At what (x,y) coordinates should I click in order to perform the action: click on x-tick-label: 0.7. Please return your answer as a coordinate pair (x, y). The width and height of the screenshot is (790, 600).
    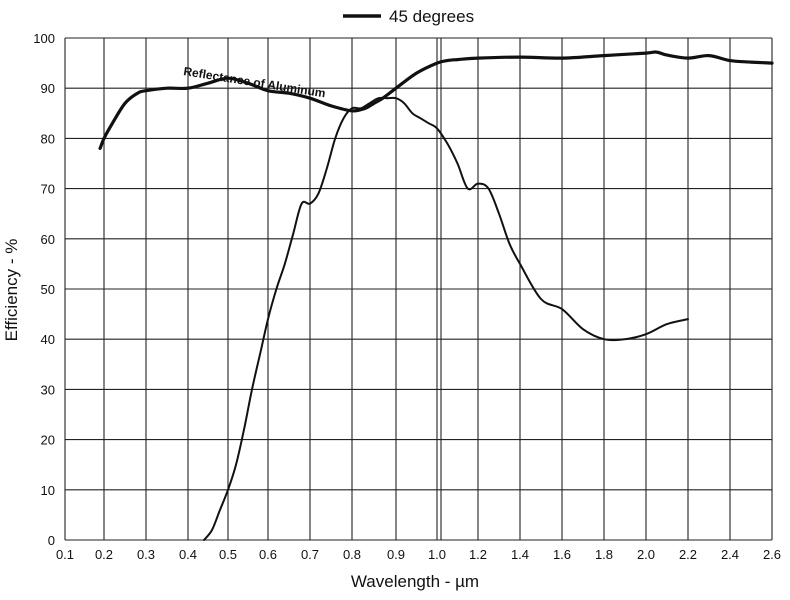
    Looking at the image, I should click on (310, 554).